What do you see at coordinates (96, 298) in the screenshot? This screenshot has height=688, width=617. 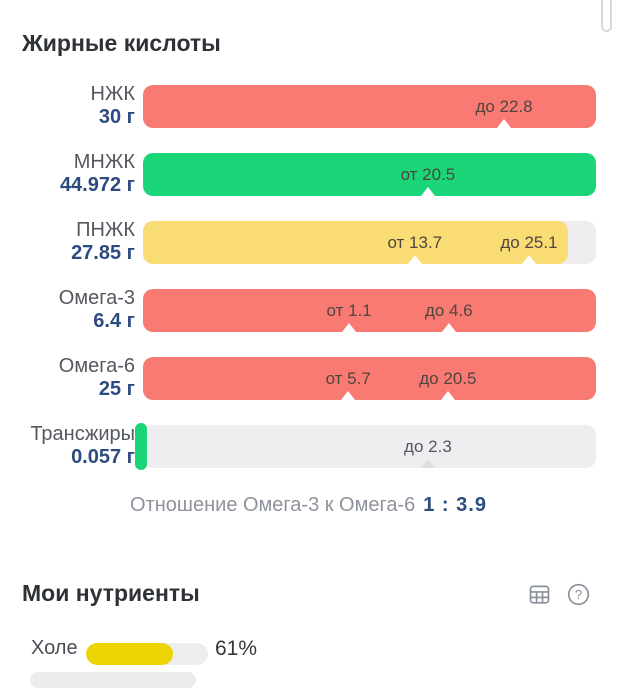 I see `nutrient-name: Омега-3` at bounding box center [96, 298].